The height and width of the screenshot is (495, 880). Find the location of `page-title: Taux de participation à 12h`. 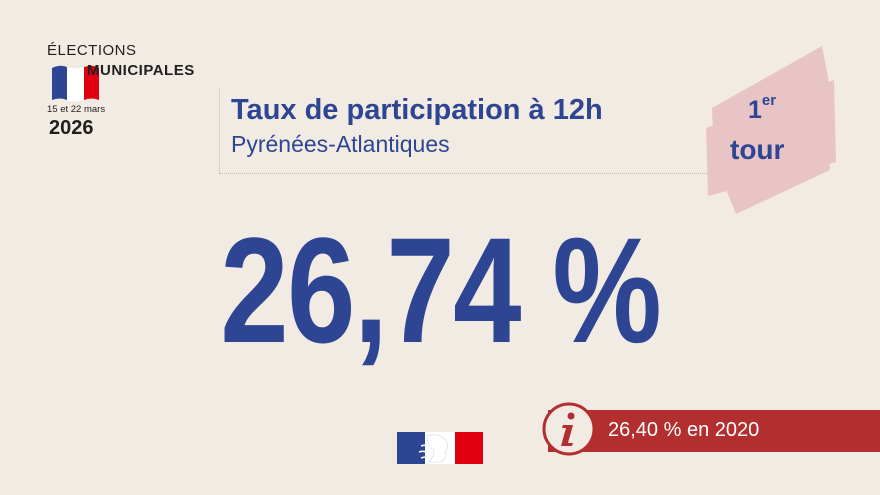

page-title: Taux de participation à 12h is located at coordinates (417, 110).